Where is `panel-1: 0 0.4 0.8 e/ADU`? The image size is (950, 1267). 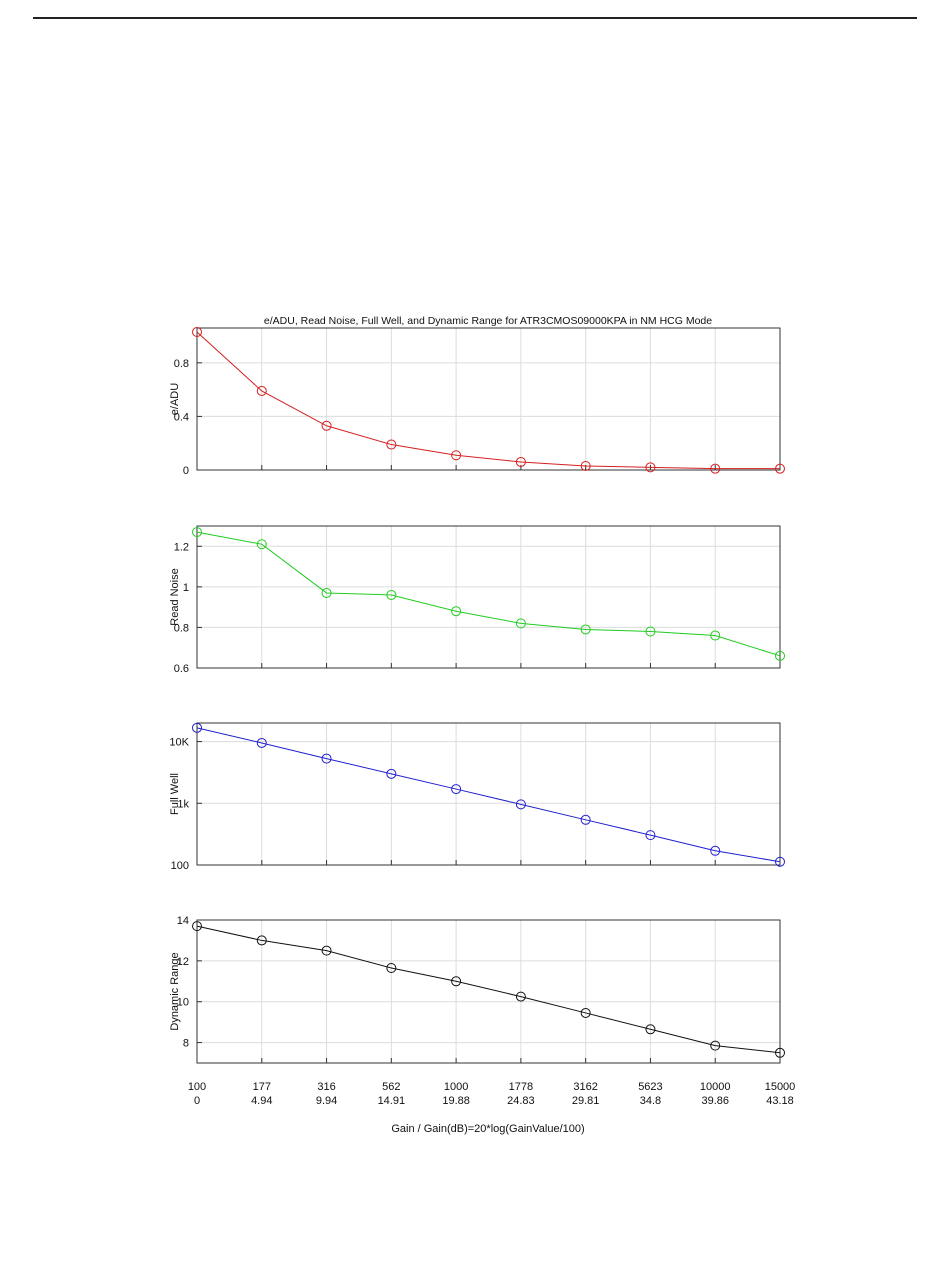
panel-1: 0 0.4 0.8 e/ADU is located at coordinates (477, 402).